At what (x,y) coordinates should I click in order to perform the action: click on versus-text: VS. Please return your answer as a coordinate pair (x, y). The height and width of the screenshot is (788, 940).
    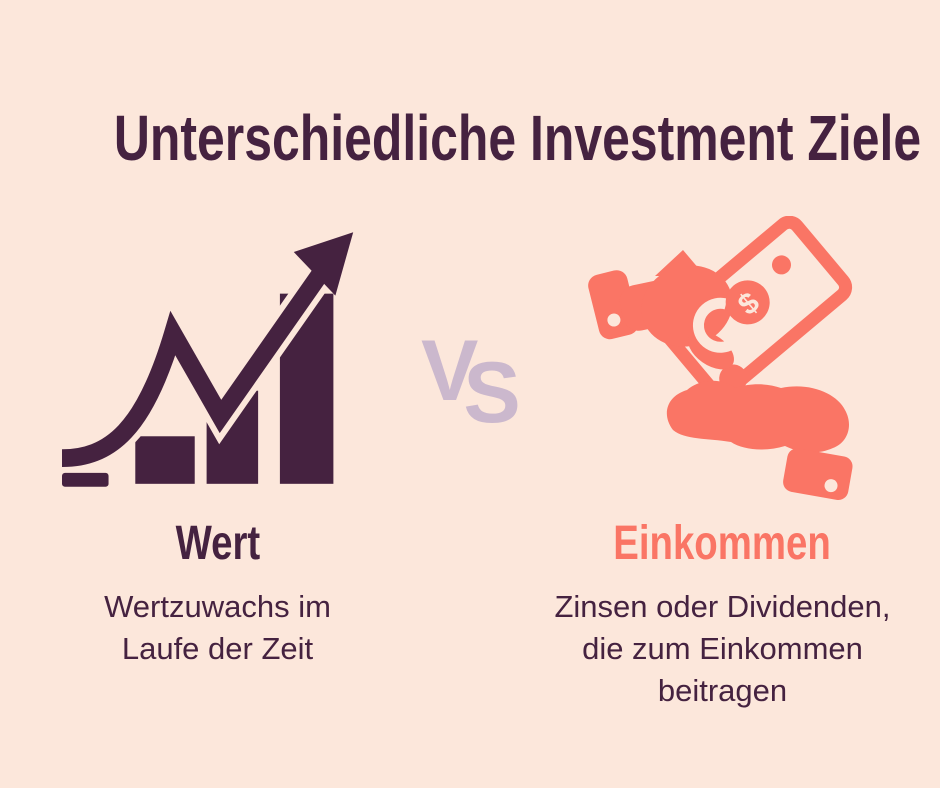
    Looking at the image, I should click on (471, 379).